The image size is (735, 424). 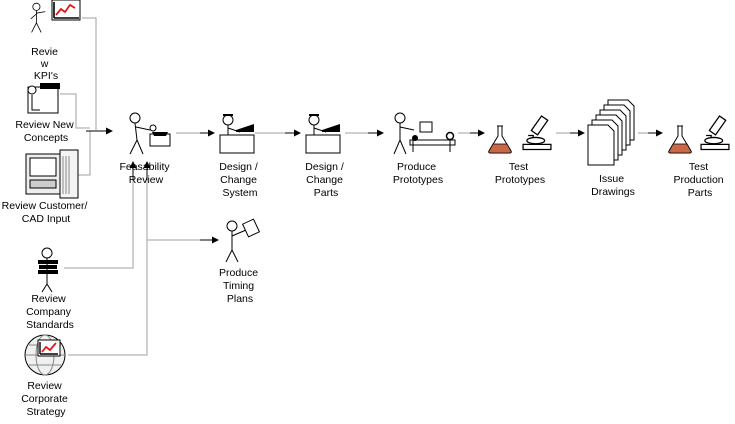 I want to click on node-review-kpis: Revie w KPI's, so click(x=55, y=41).